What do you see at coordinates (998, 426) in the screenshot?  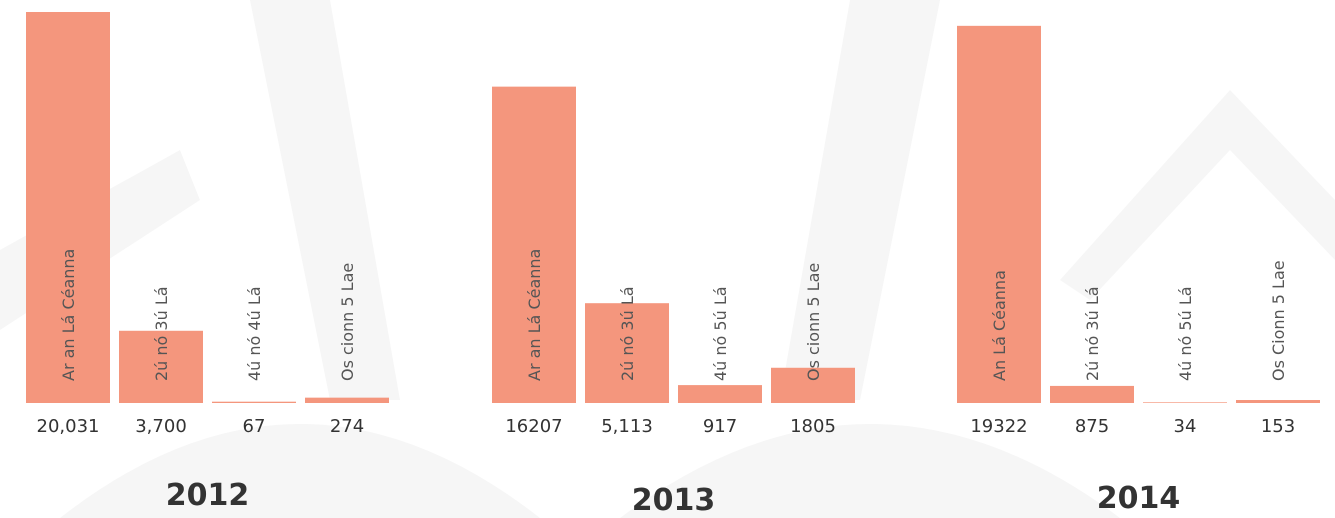 I see `value-label: 19322` at bounding box center [998, 426].